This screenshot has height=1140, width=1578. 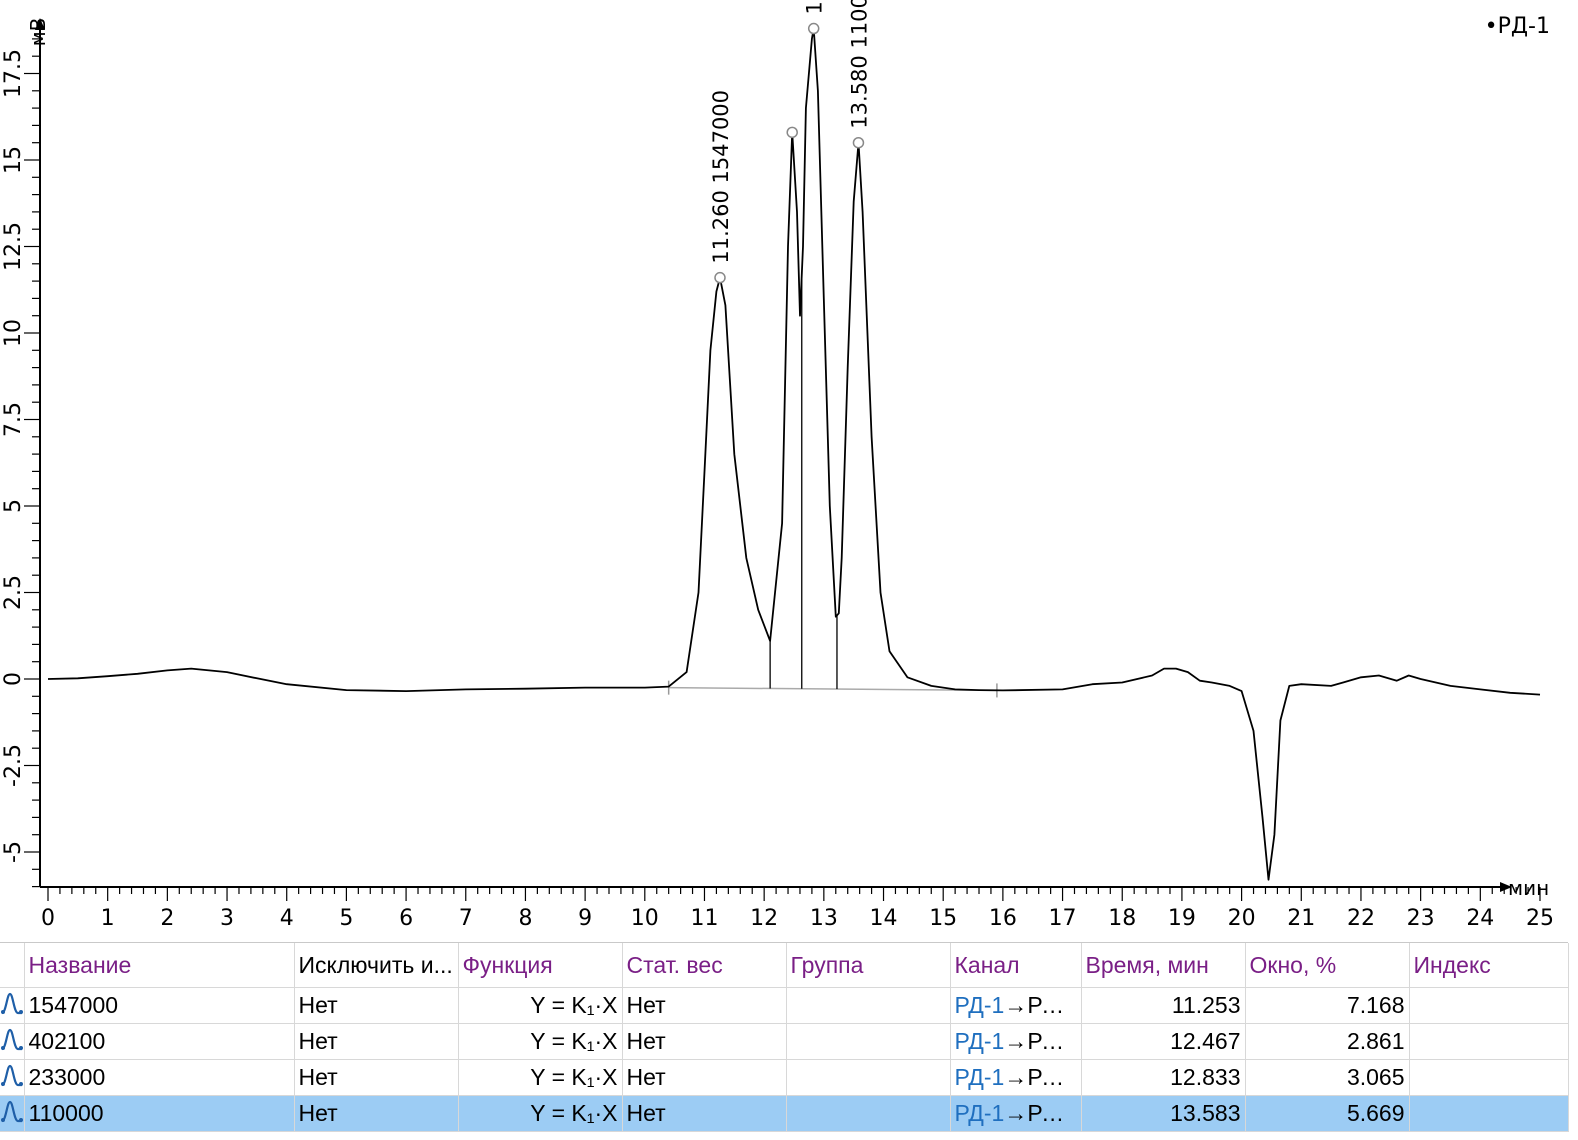 I want to click on x-tick-label: 11, so click(x=704, y=918).